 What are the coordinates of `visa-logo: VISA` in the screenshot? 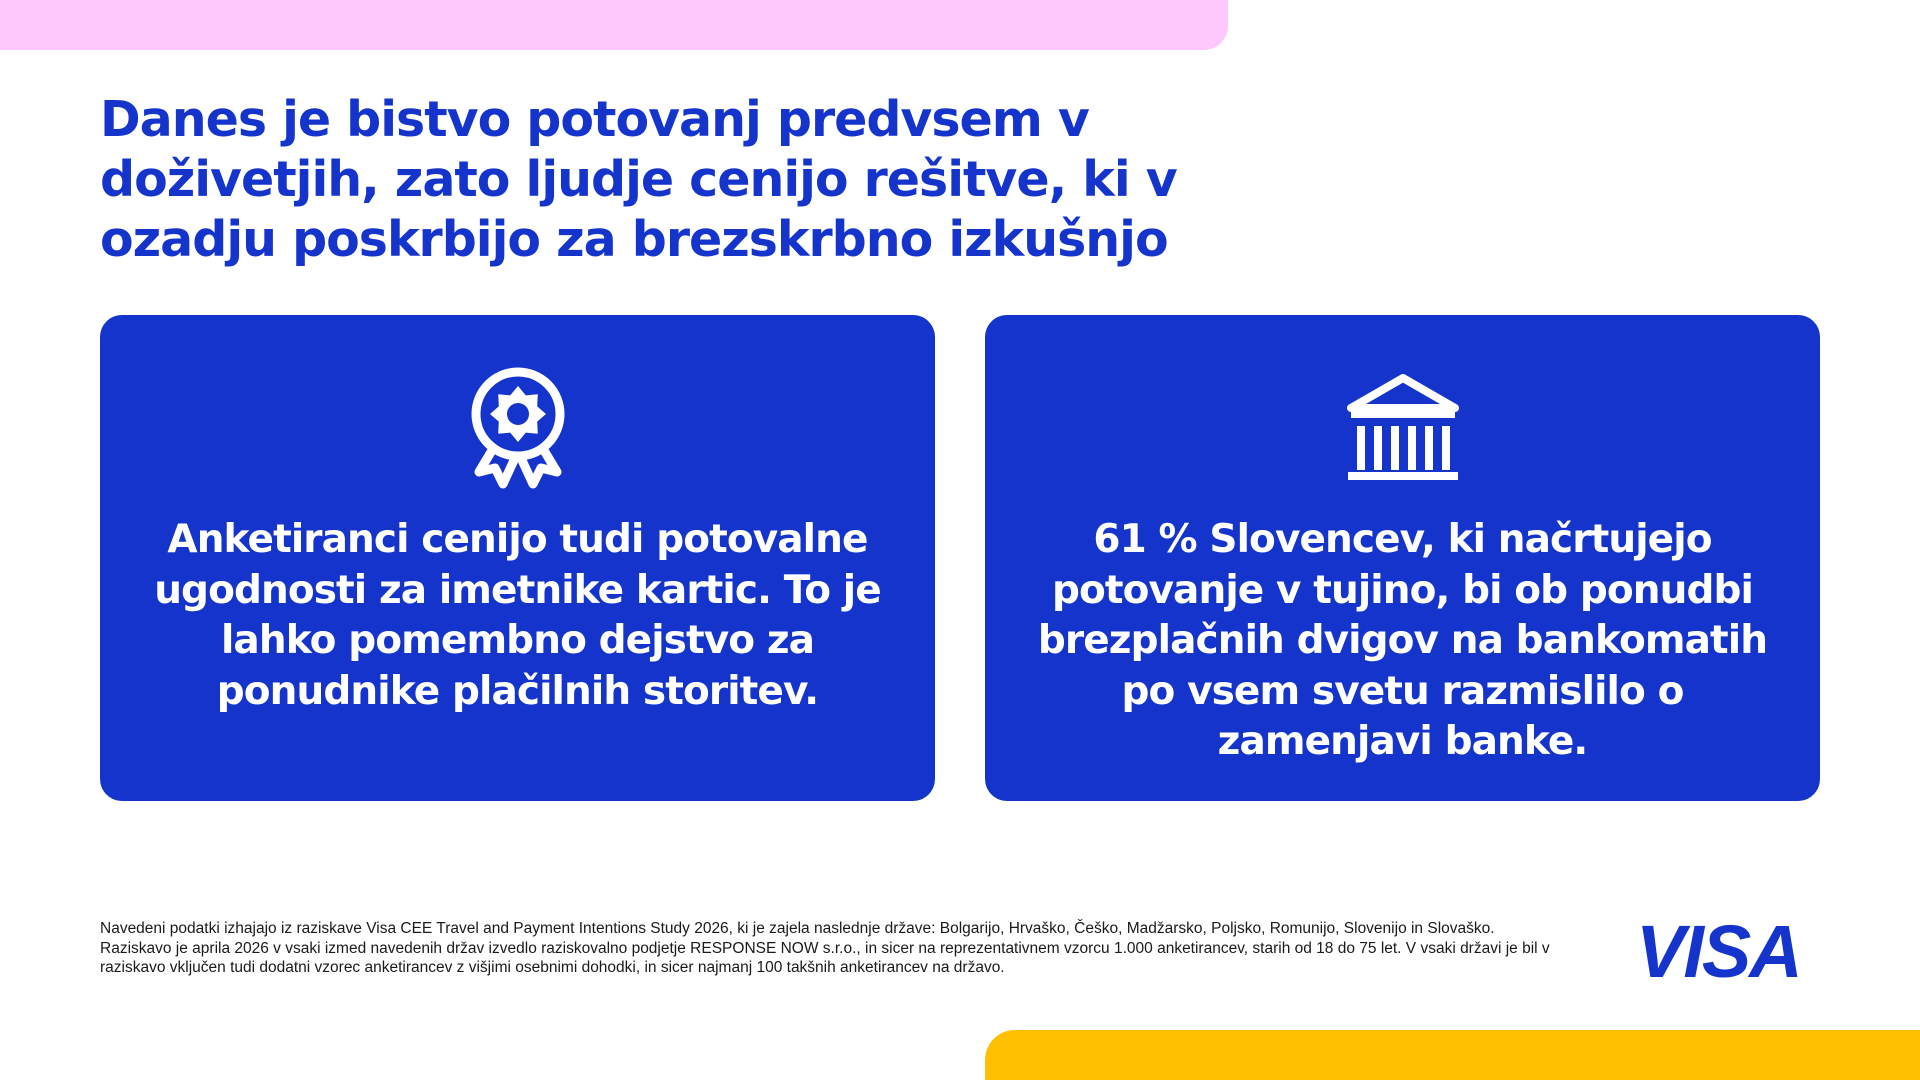 It's located at (1719, 951).